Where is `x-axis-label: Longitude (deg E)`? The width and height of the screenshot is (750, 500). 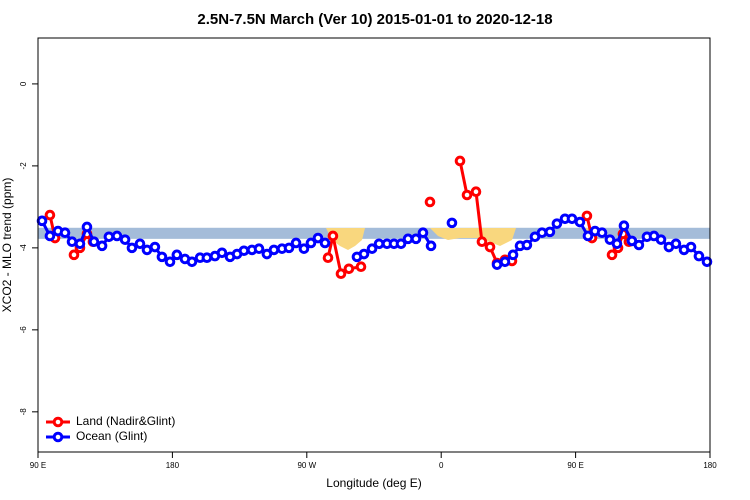 x-axis-label: Longitude (deg E) is located at coordinates (373, 483).